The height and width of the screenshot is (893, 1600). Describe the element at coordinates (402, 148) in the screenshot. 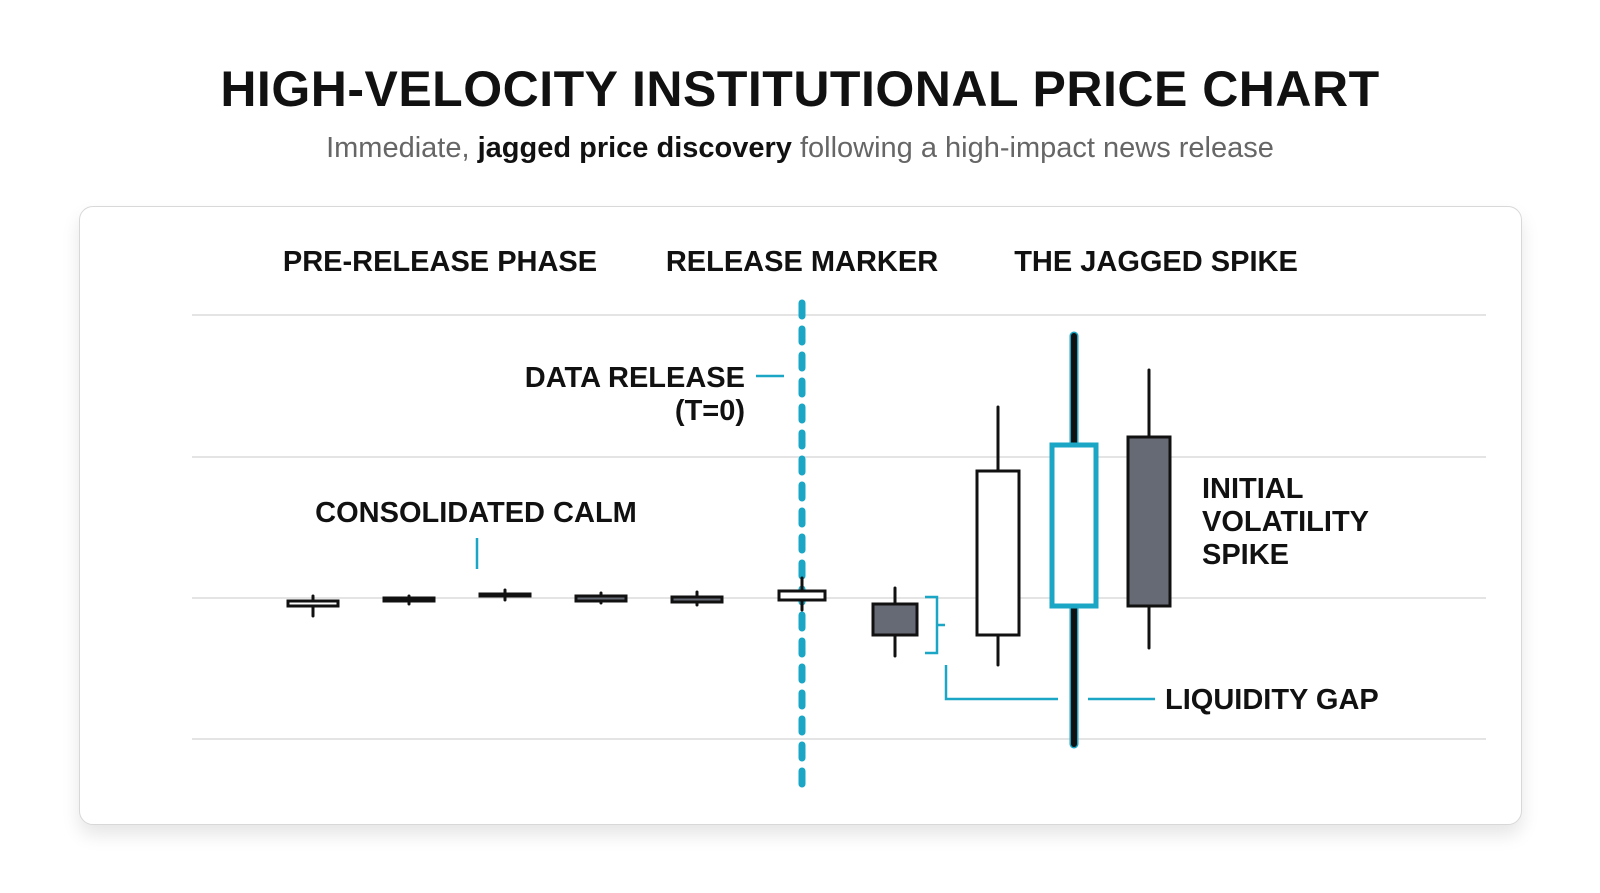

I see `subtitle-prefix: Immediate,` at that location.